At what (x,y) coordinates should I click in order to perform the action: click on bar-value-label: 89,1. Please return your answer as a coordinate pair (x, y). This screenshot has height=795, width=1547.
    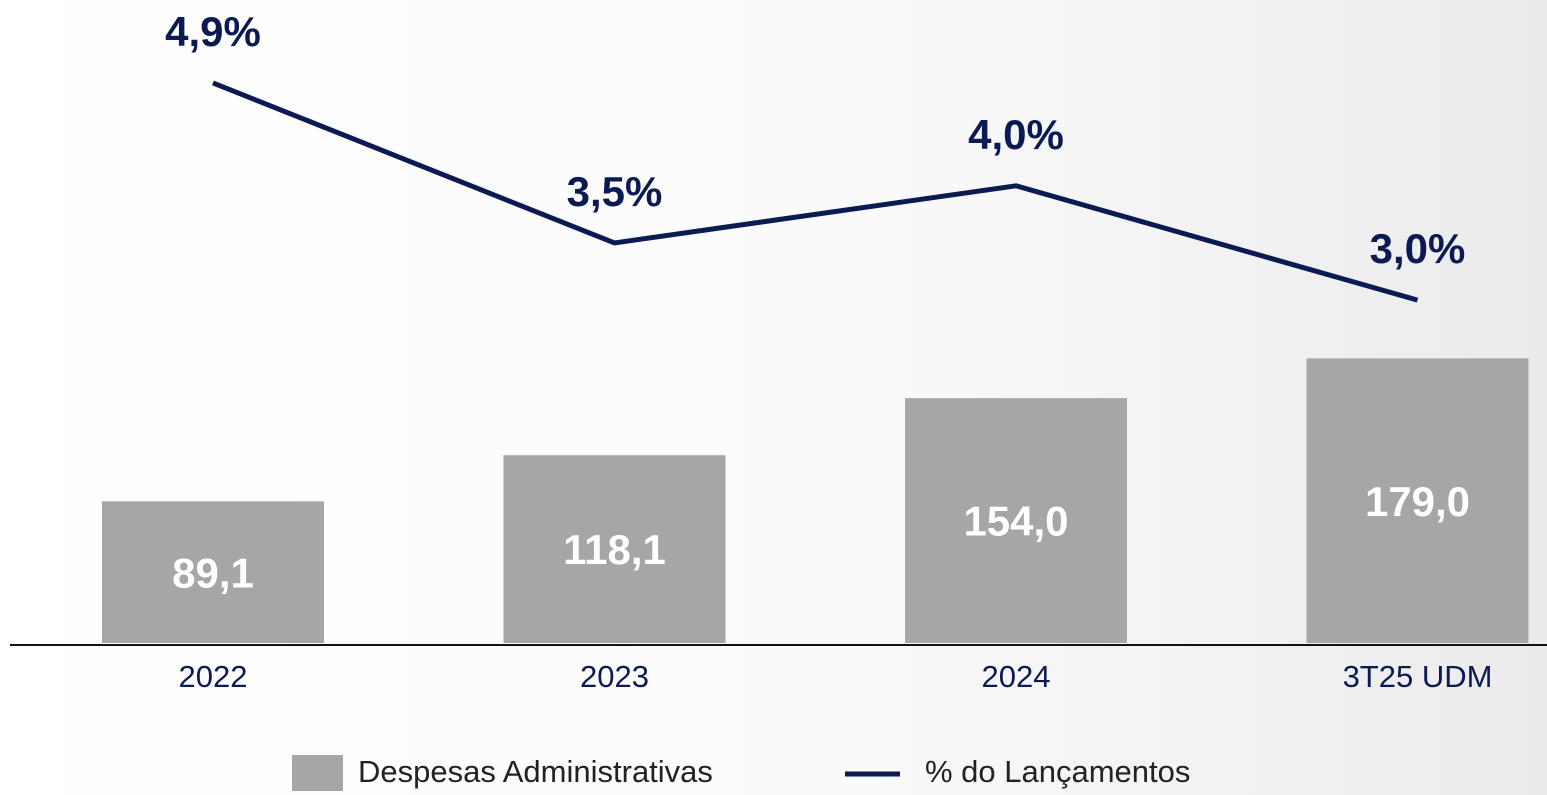
    Looking at the image, I should click on (213, 572).